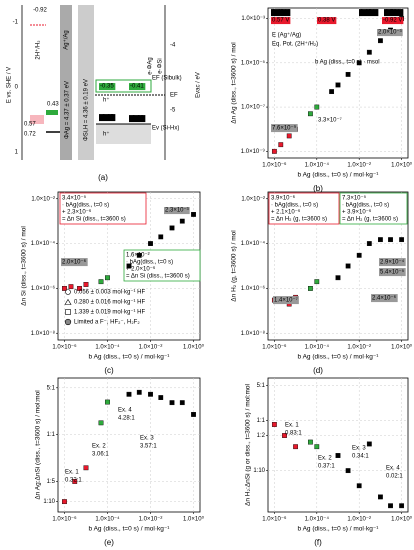 Image resolution: width=414 pixels, height=550 pixels. I want to click on annotation: 3.4×10⁻⁵, so click(74, 198).